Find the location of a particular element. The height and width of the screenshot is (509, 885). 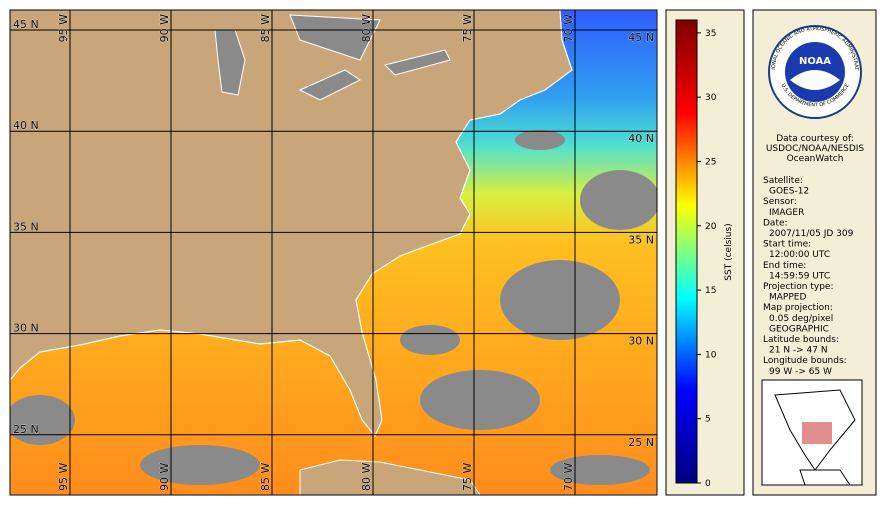

field-label: Start time: is located at coordinates (787, 245).